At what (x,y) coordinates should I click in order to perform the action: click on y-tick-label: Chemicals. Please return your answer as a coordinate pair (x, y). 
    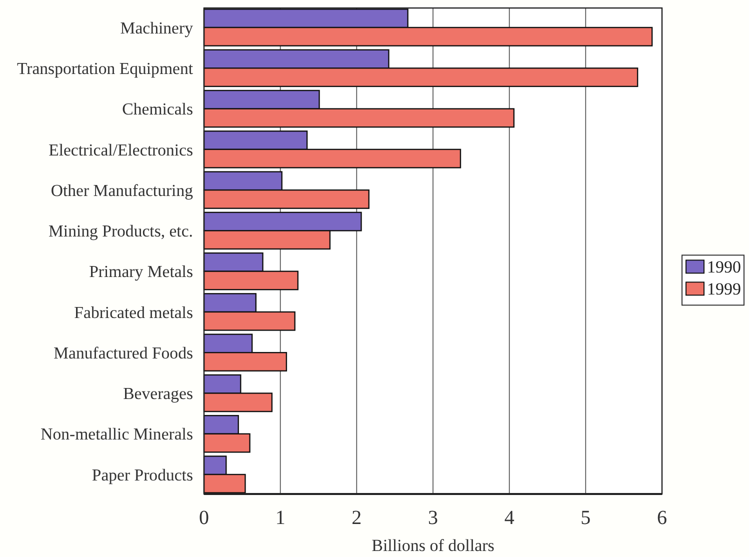
    Looking at the image, I should click on (157, 109).